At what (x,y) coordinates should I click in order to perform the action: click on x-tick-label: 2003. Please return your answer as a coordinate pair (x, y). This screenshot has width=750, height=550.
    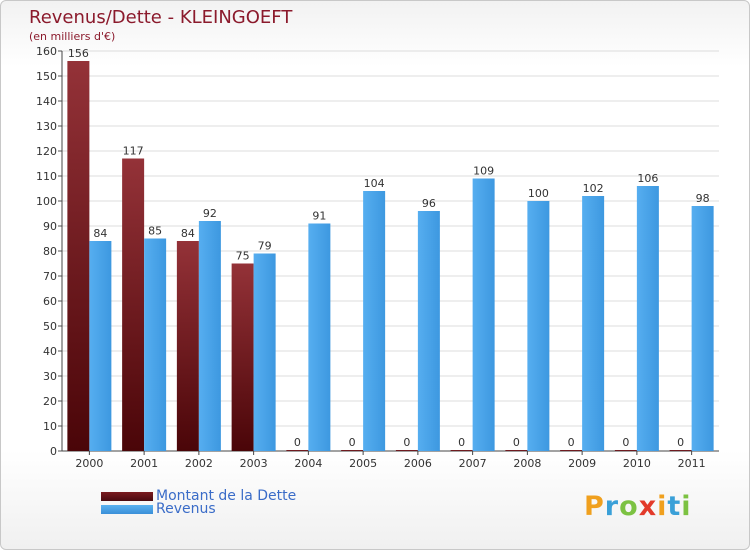
    Looking at the image, I should click on (254, 463).